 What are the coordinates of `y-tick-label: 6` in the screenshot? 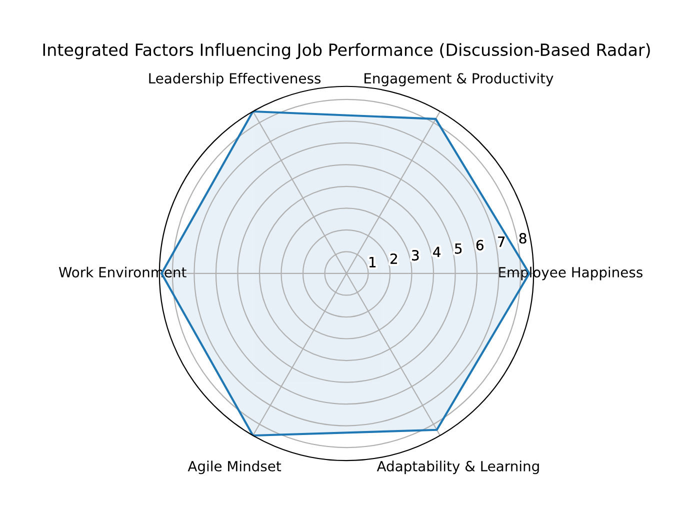 It's located at (480, 245).